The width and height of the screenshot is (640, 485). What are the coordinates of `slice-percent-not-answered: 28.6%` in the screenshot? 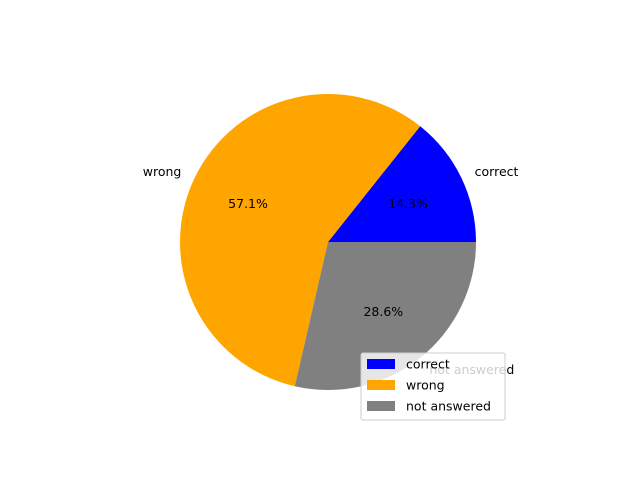 It's located at (383, 311).